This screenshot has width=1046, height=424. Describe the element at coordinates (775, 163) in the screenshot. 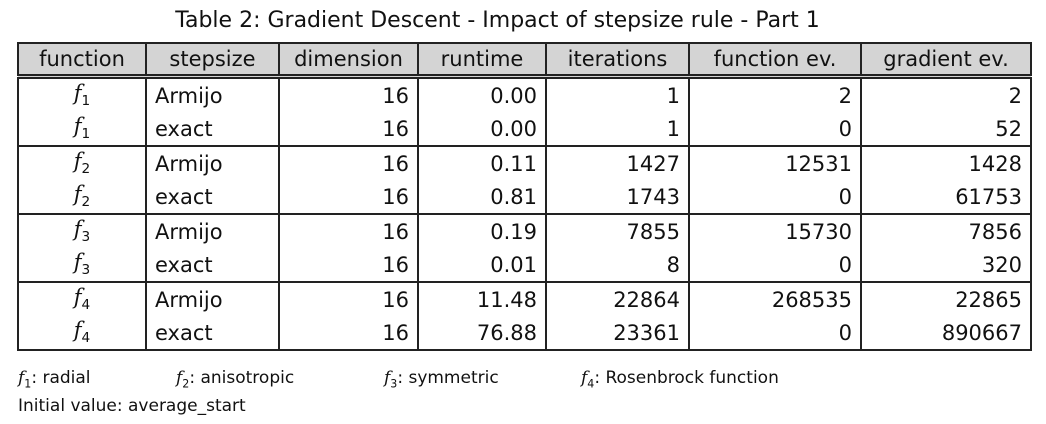

I see `table-cell: 12531` at that location.